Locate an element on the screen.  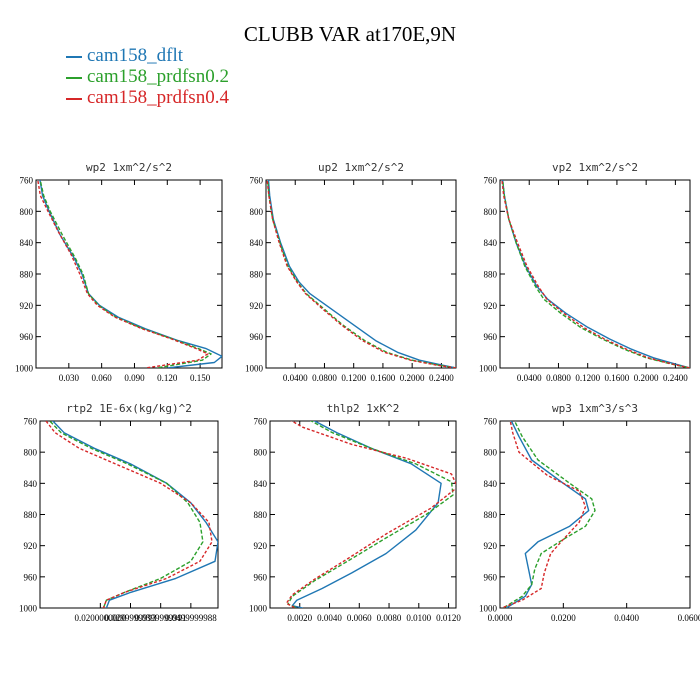
x-tick-label: 0.150 is located at coordinates (200, 378).